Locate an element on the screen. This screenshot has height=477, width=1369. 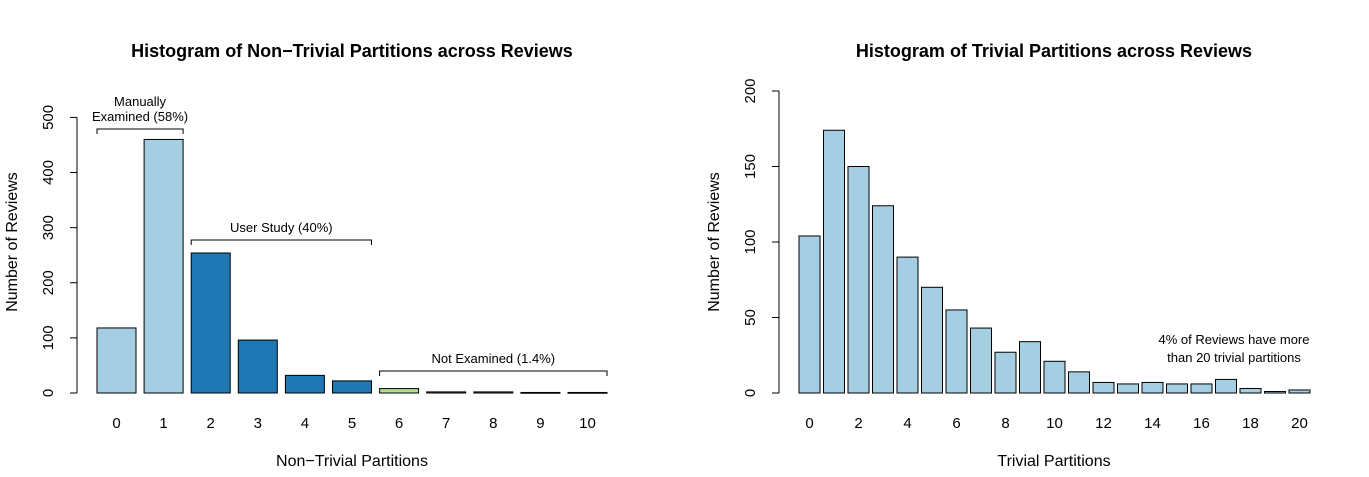
y-tick-label: 150 is located at coordinates (750, 166).